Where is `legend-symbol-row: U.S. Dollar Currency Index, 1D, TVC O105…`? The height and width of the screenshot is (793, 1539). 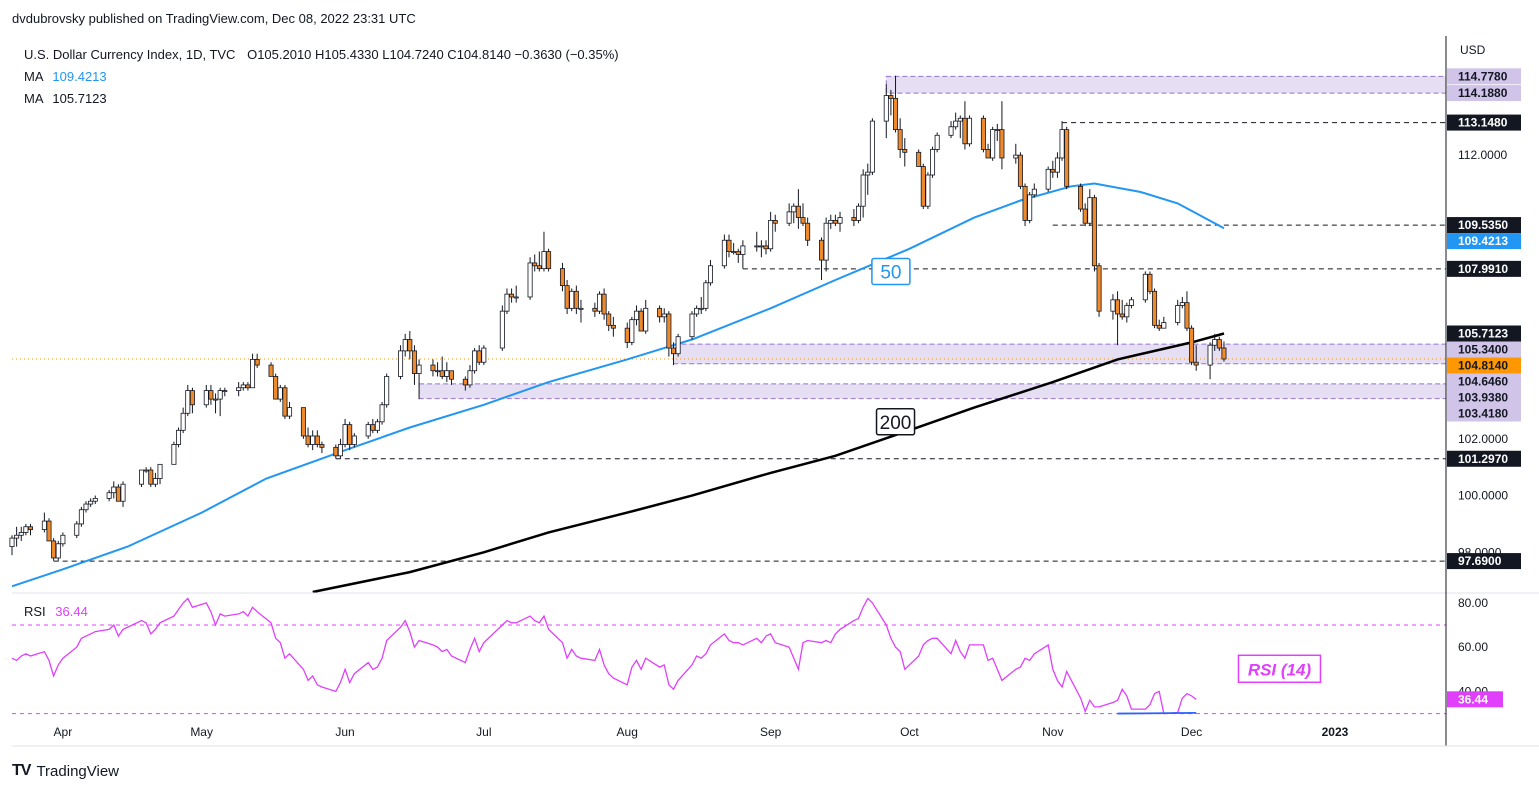 legend-symbol-row: U.S. Dollar Currency Index, 1D, TVC O105… is located at coordinates (321, 55).